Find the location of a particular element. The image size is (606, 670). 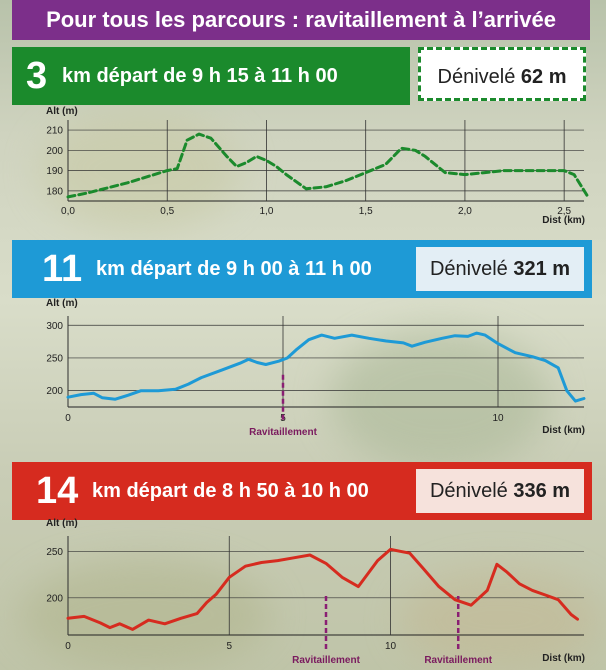

y-tick-label: 180 is located at coordinates (54, 191).